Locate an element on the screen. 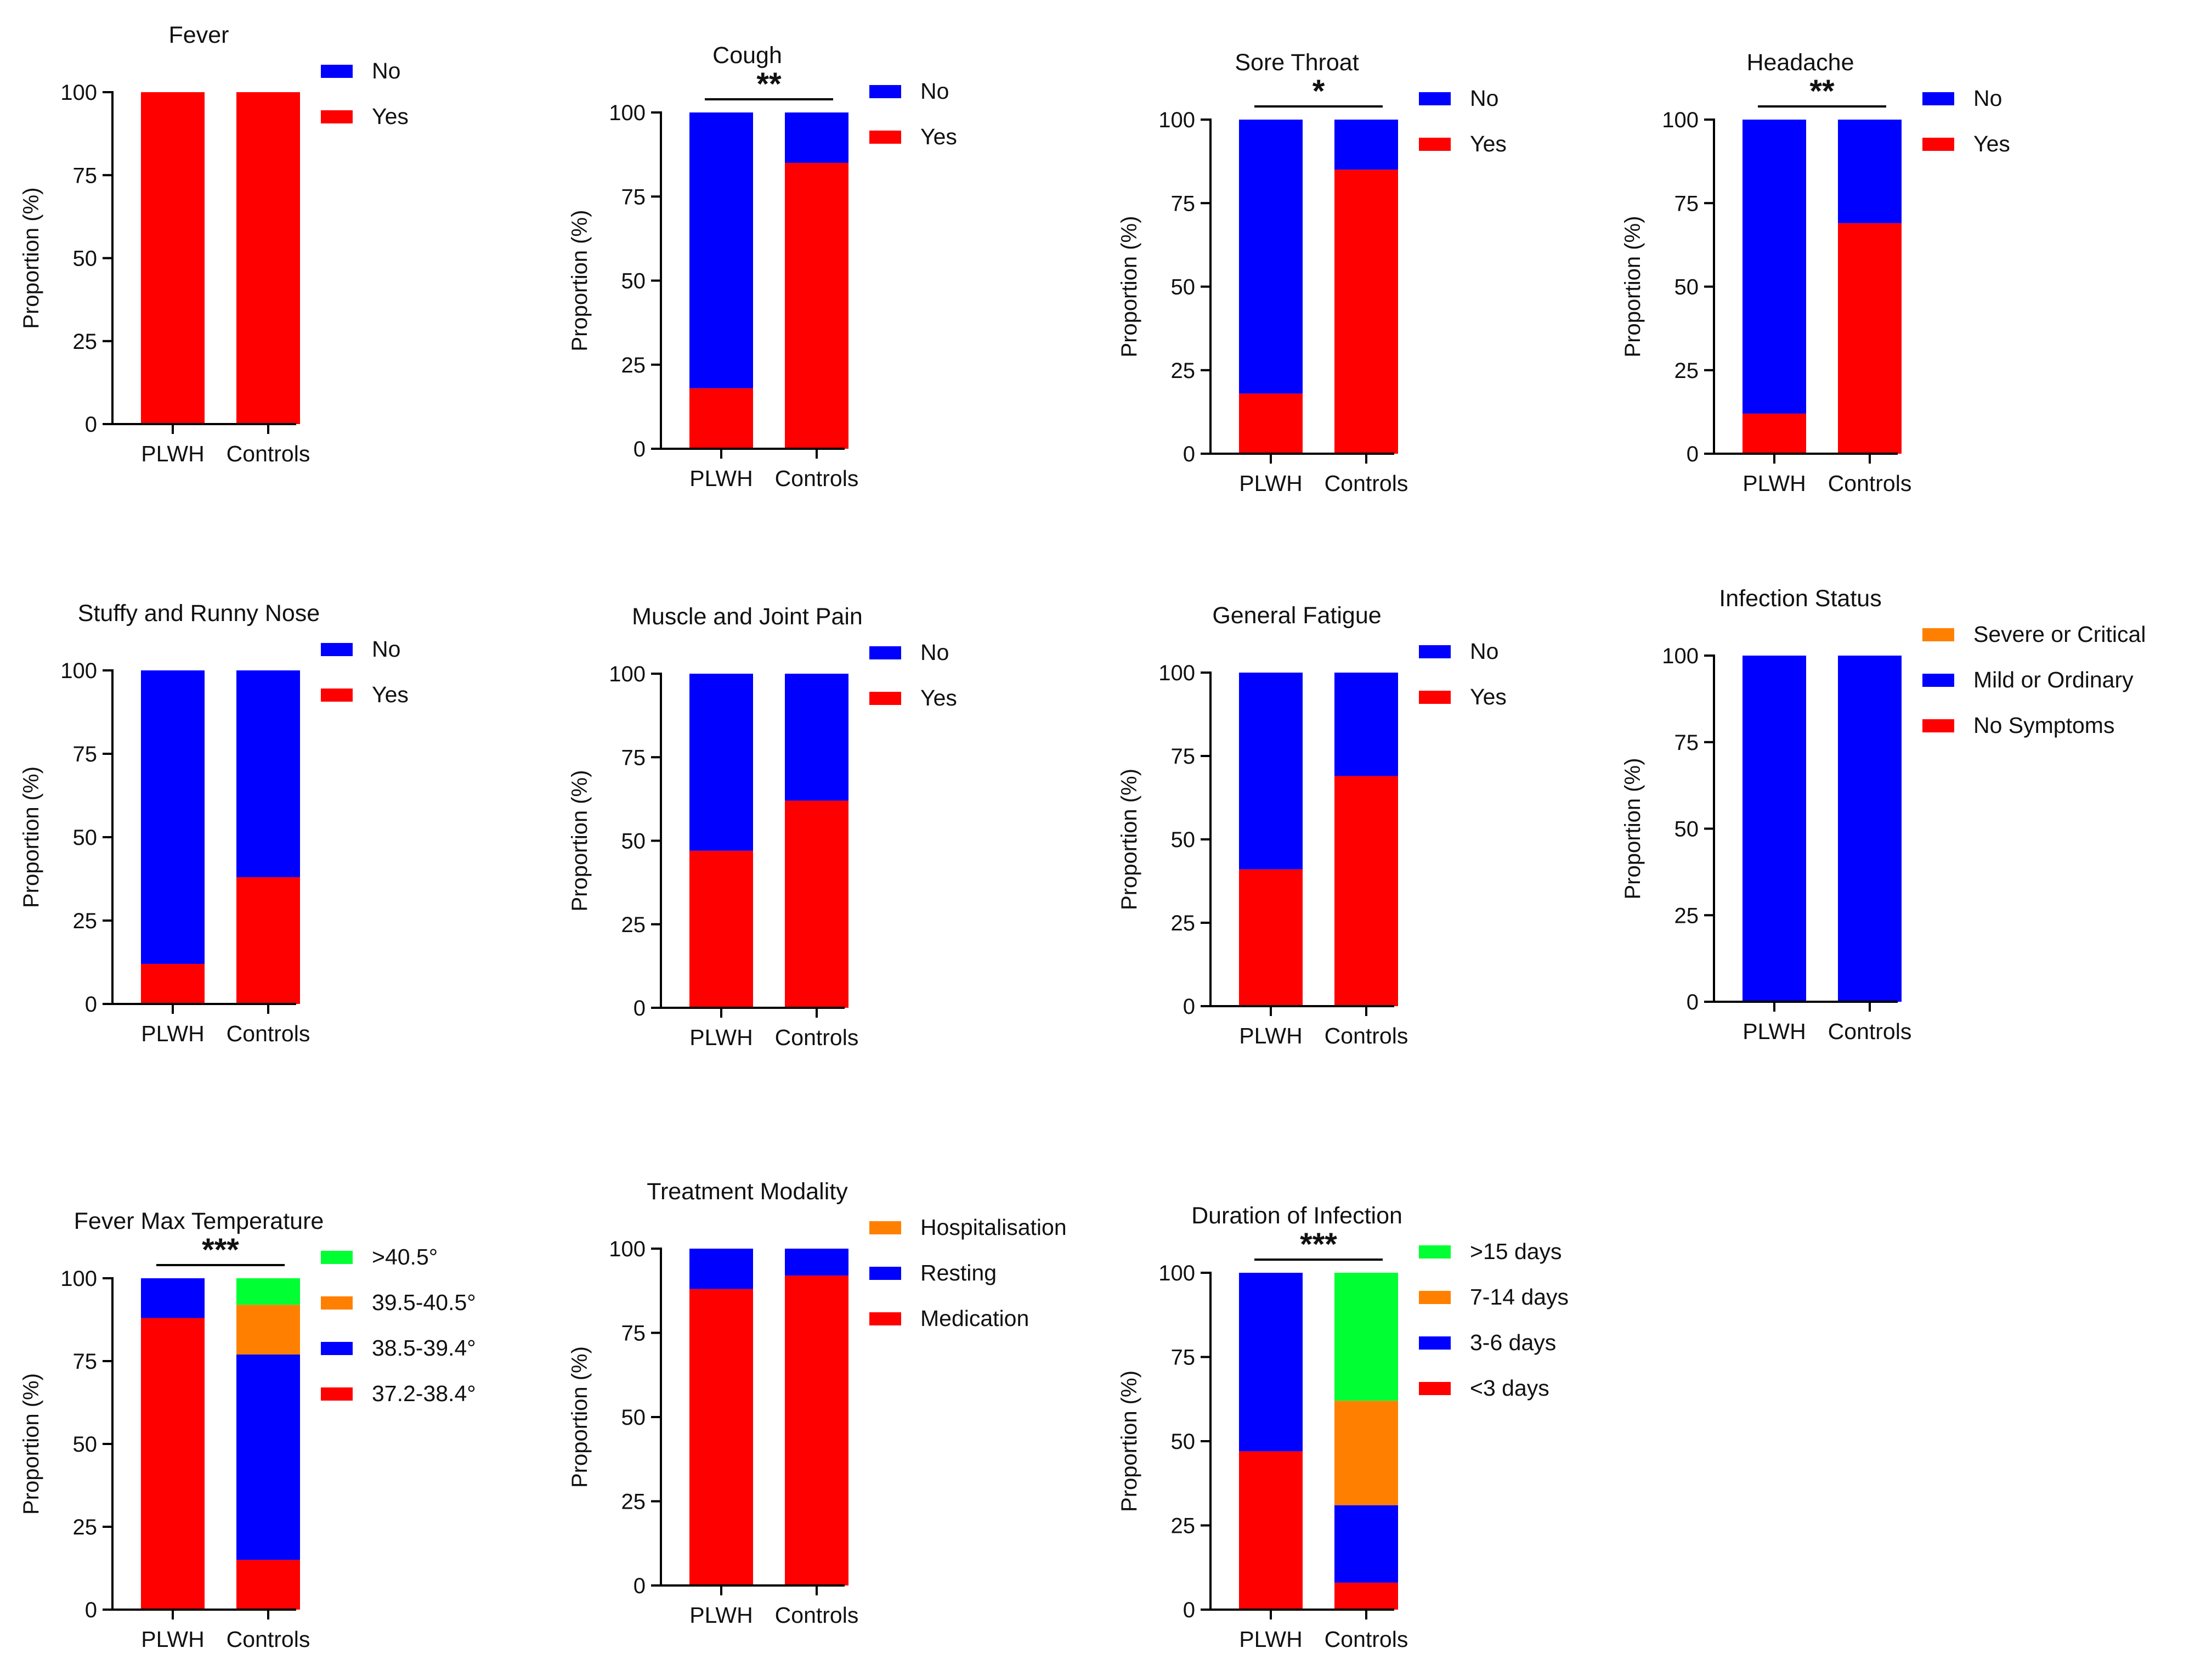 The width and height of the screenshot is (2212, 1676). legend-swatch-medication is located at coordinates (885, 1318).